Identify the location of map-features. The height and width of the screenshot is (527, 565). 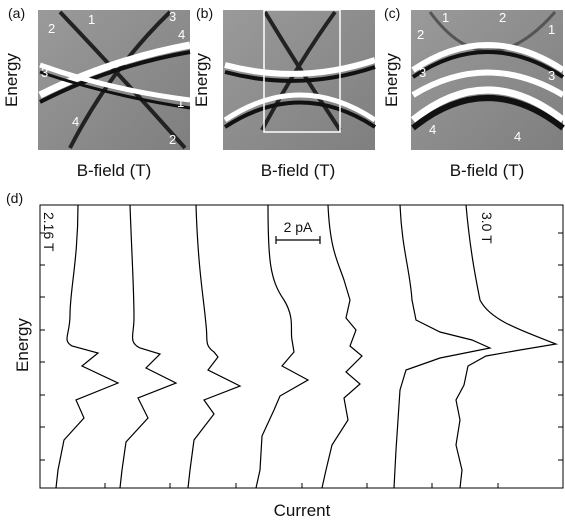
(115, 80).